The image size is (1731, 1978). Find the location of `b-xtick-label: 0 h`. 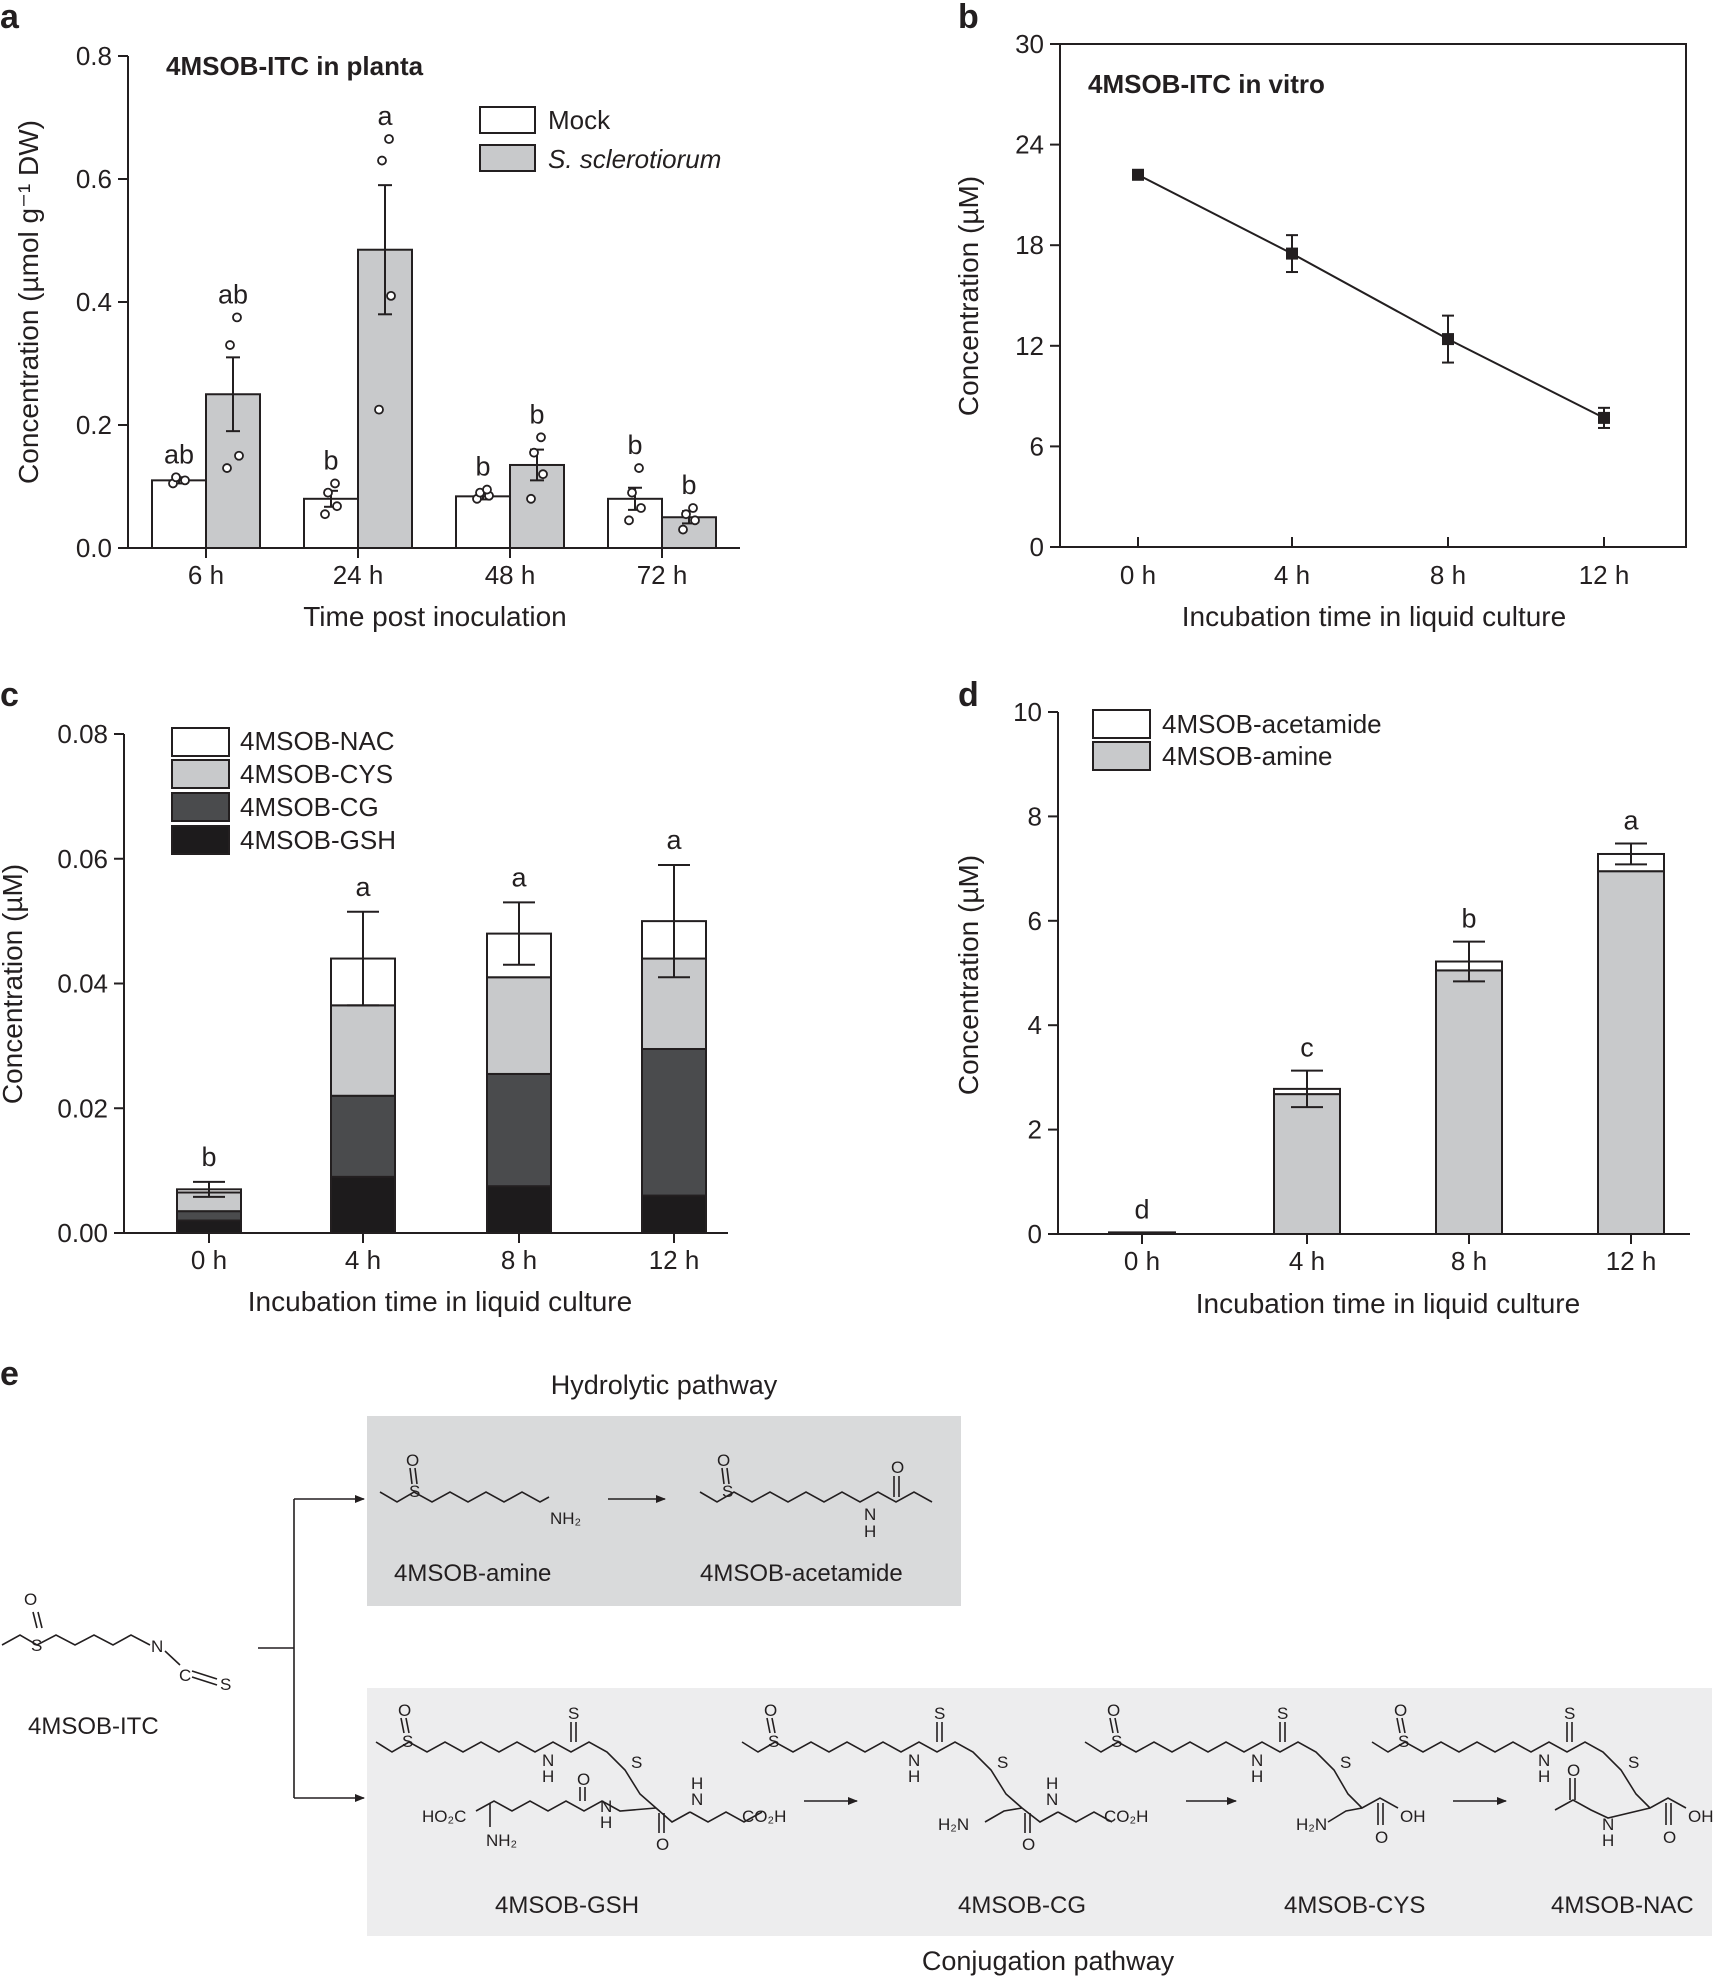

b-xtick-label: 0 h is located at coordinates (1138, 575).